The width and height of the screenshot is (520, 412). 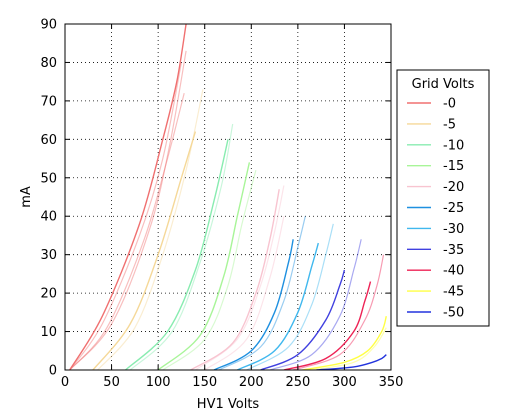 I want to click on legend-title: Grid Volts, so click(x=443, y=84).